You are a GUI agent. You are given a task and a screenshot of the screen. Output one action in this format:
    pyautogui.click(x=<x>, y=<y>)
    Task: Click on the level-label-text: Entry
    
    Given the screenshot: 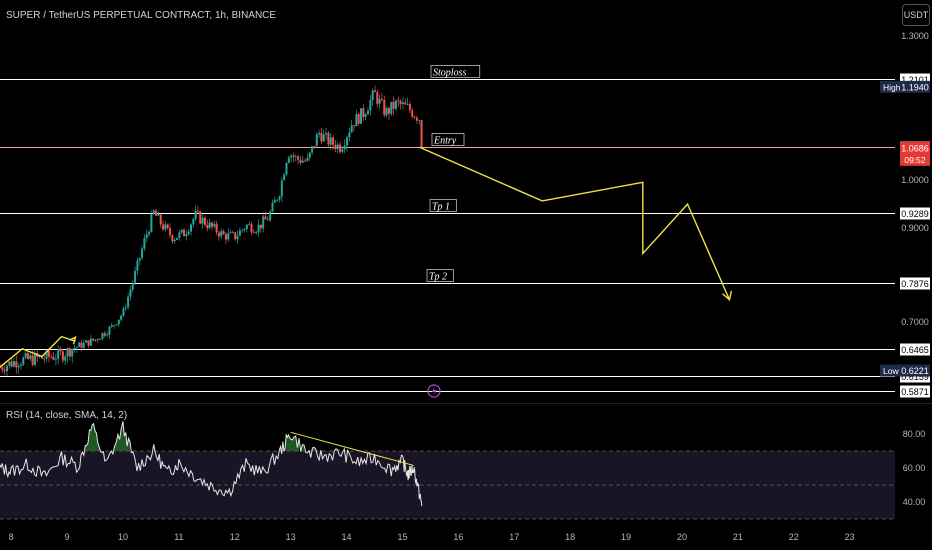 What is the action you would take?
    pyautogui.click(x=445, y=141)
    